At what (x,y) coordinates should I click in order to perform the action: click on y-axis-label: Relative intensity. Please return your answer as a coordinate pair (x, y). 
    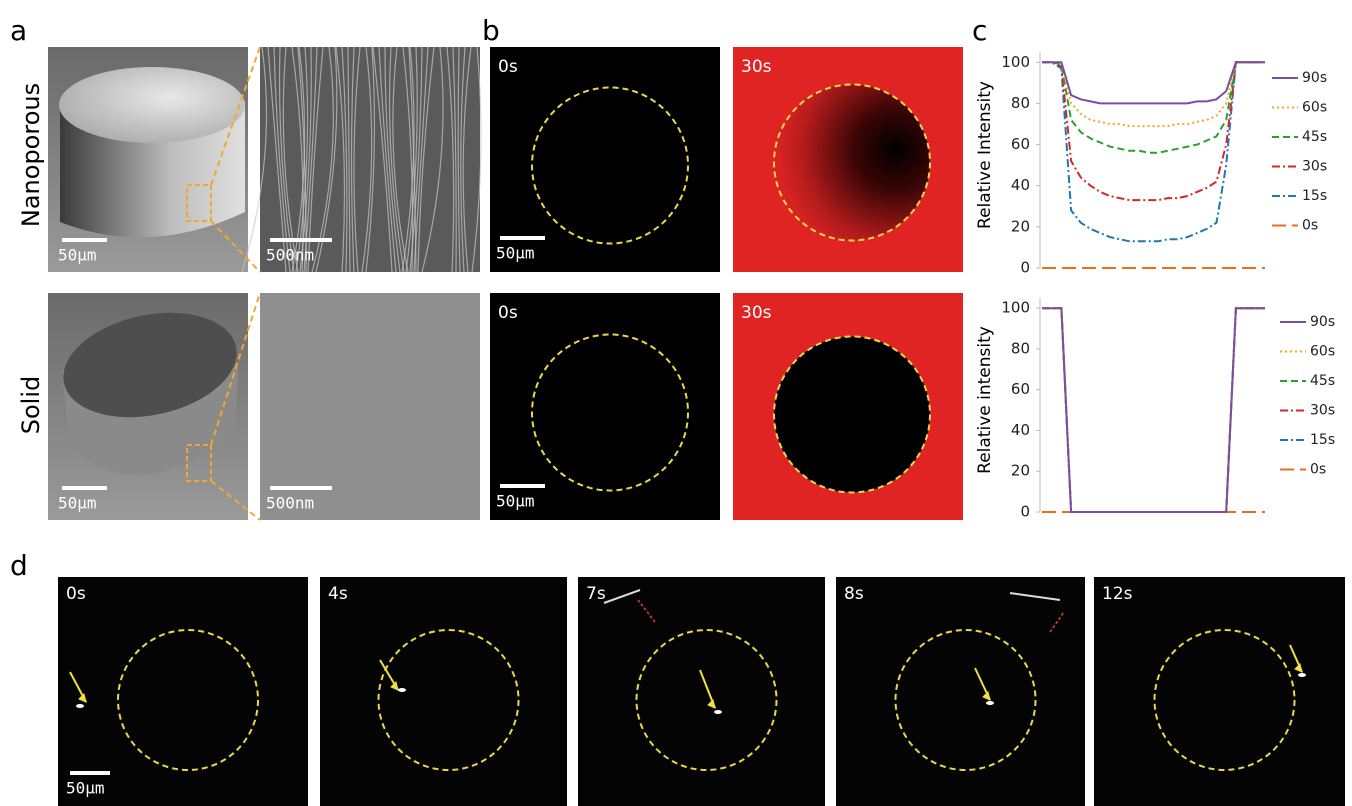
    Looking at the image, I should click on (985, 400).